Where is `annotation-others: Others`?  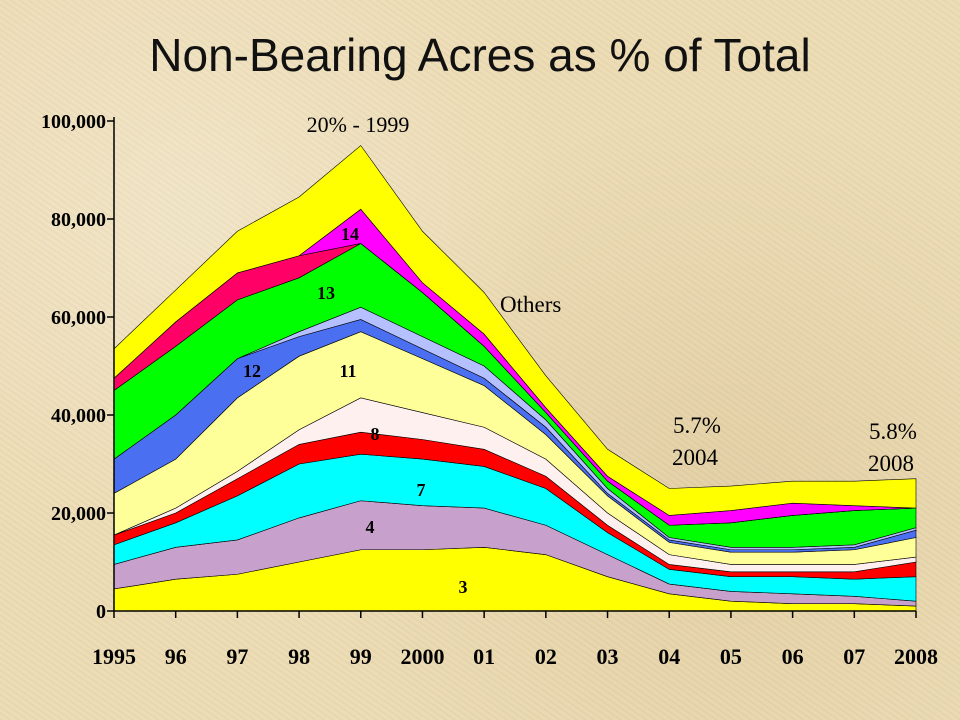 annotation-others: Others is located at coordinates (530, 304).